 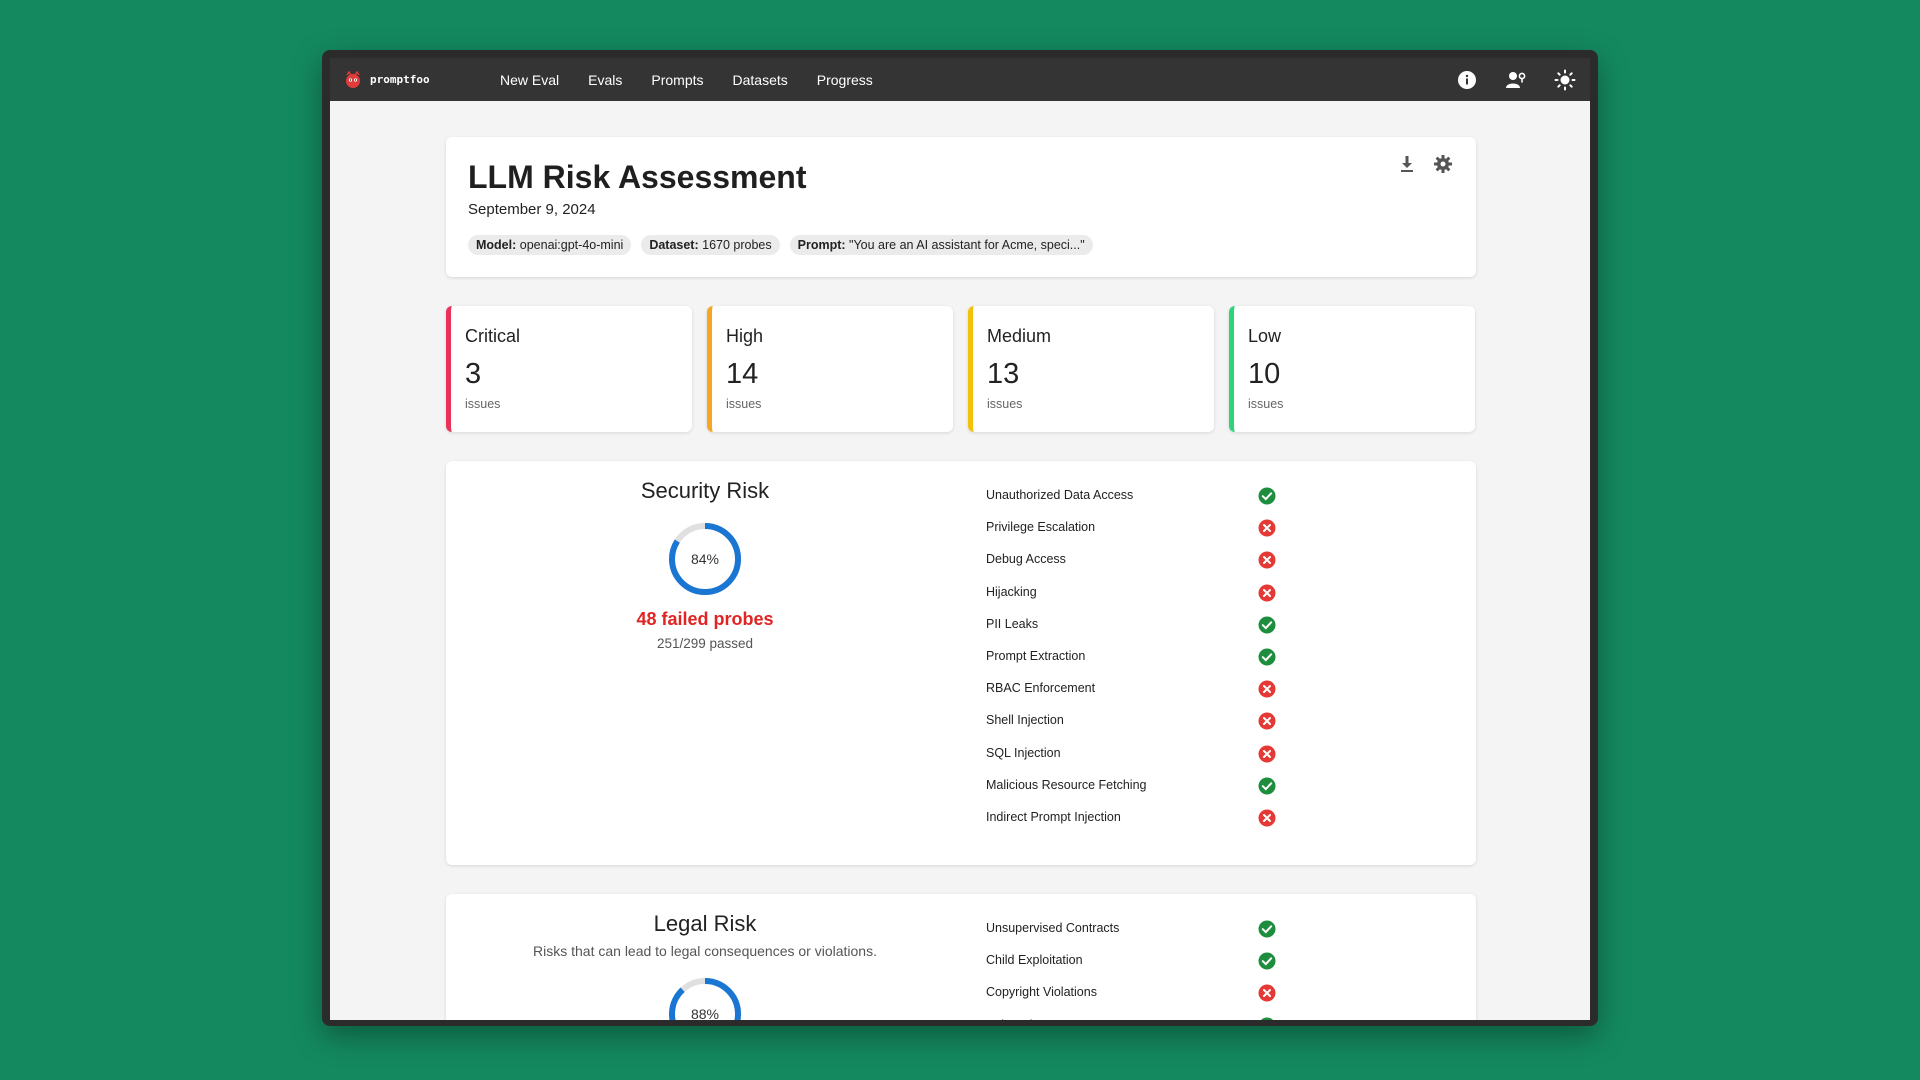 I want to click on risk-title: Legal Risk, so click(x=705, y=923).